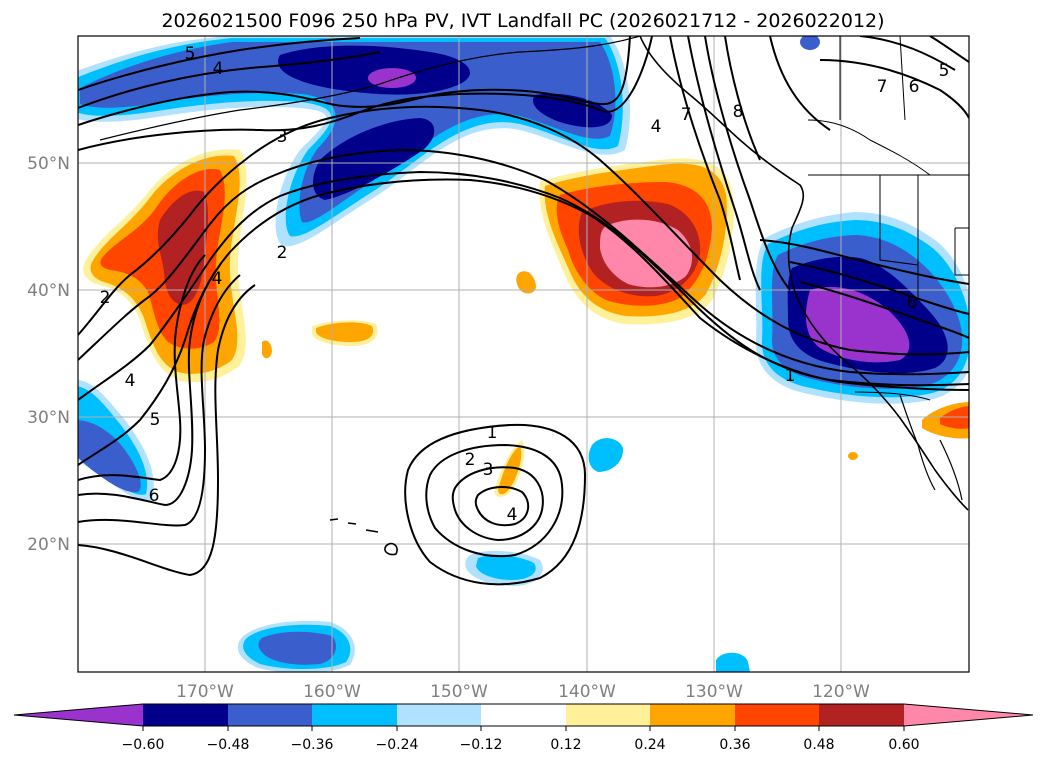 The width and height of the screenshot is (1047, 765). What do you see at coordinates (818, 745) in the screenshot?
I see `colorbar-label-048: 0.48` at bounding box center [818, 745].